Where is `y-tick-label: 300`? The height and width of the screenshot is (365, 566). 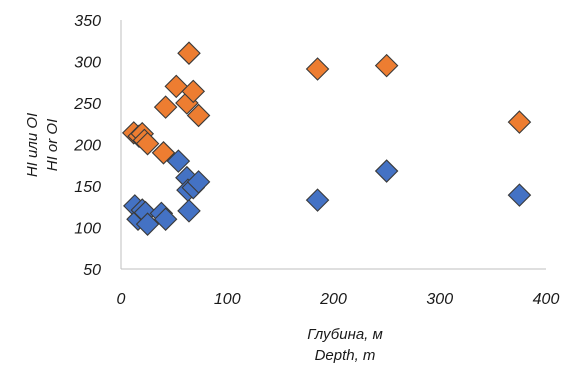 y-tick-label: 300 is located at coordinates (87, 63).